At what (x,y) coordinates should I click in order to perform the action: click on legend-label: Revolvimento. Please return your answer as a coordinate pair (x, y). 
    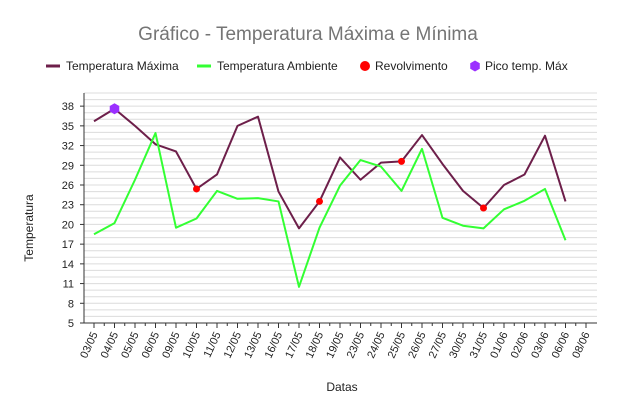
    Looking at the image, I should click on (411, 66).